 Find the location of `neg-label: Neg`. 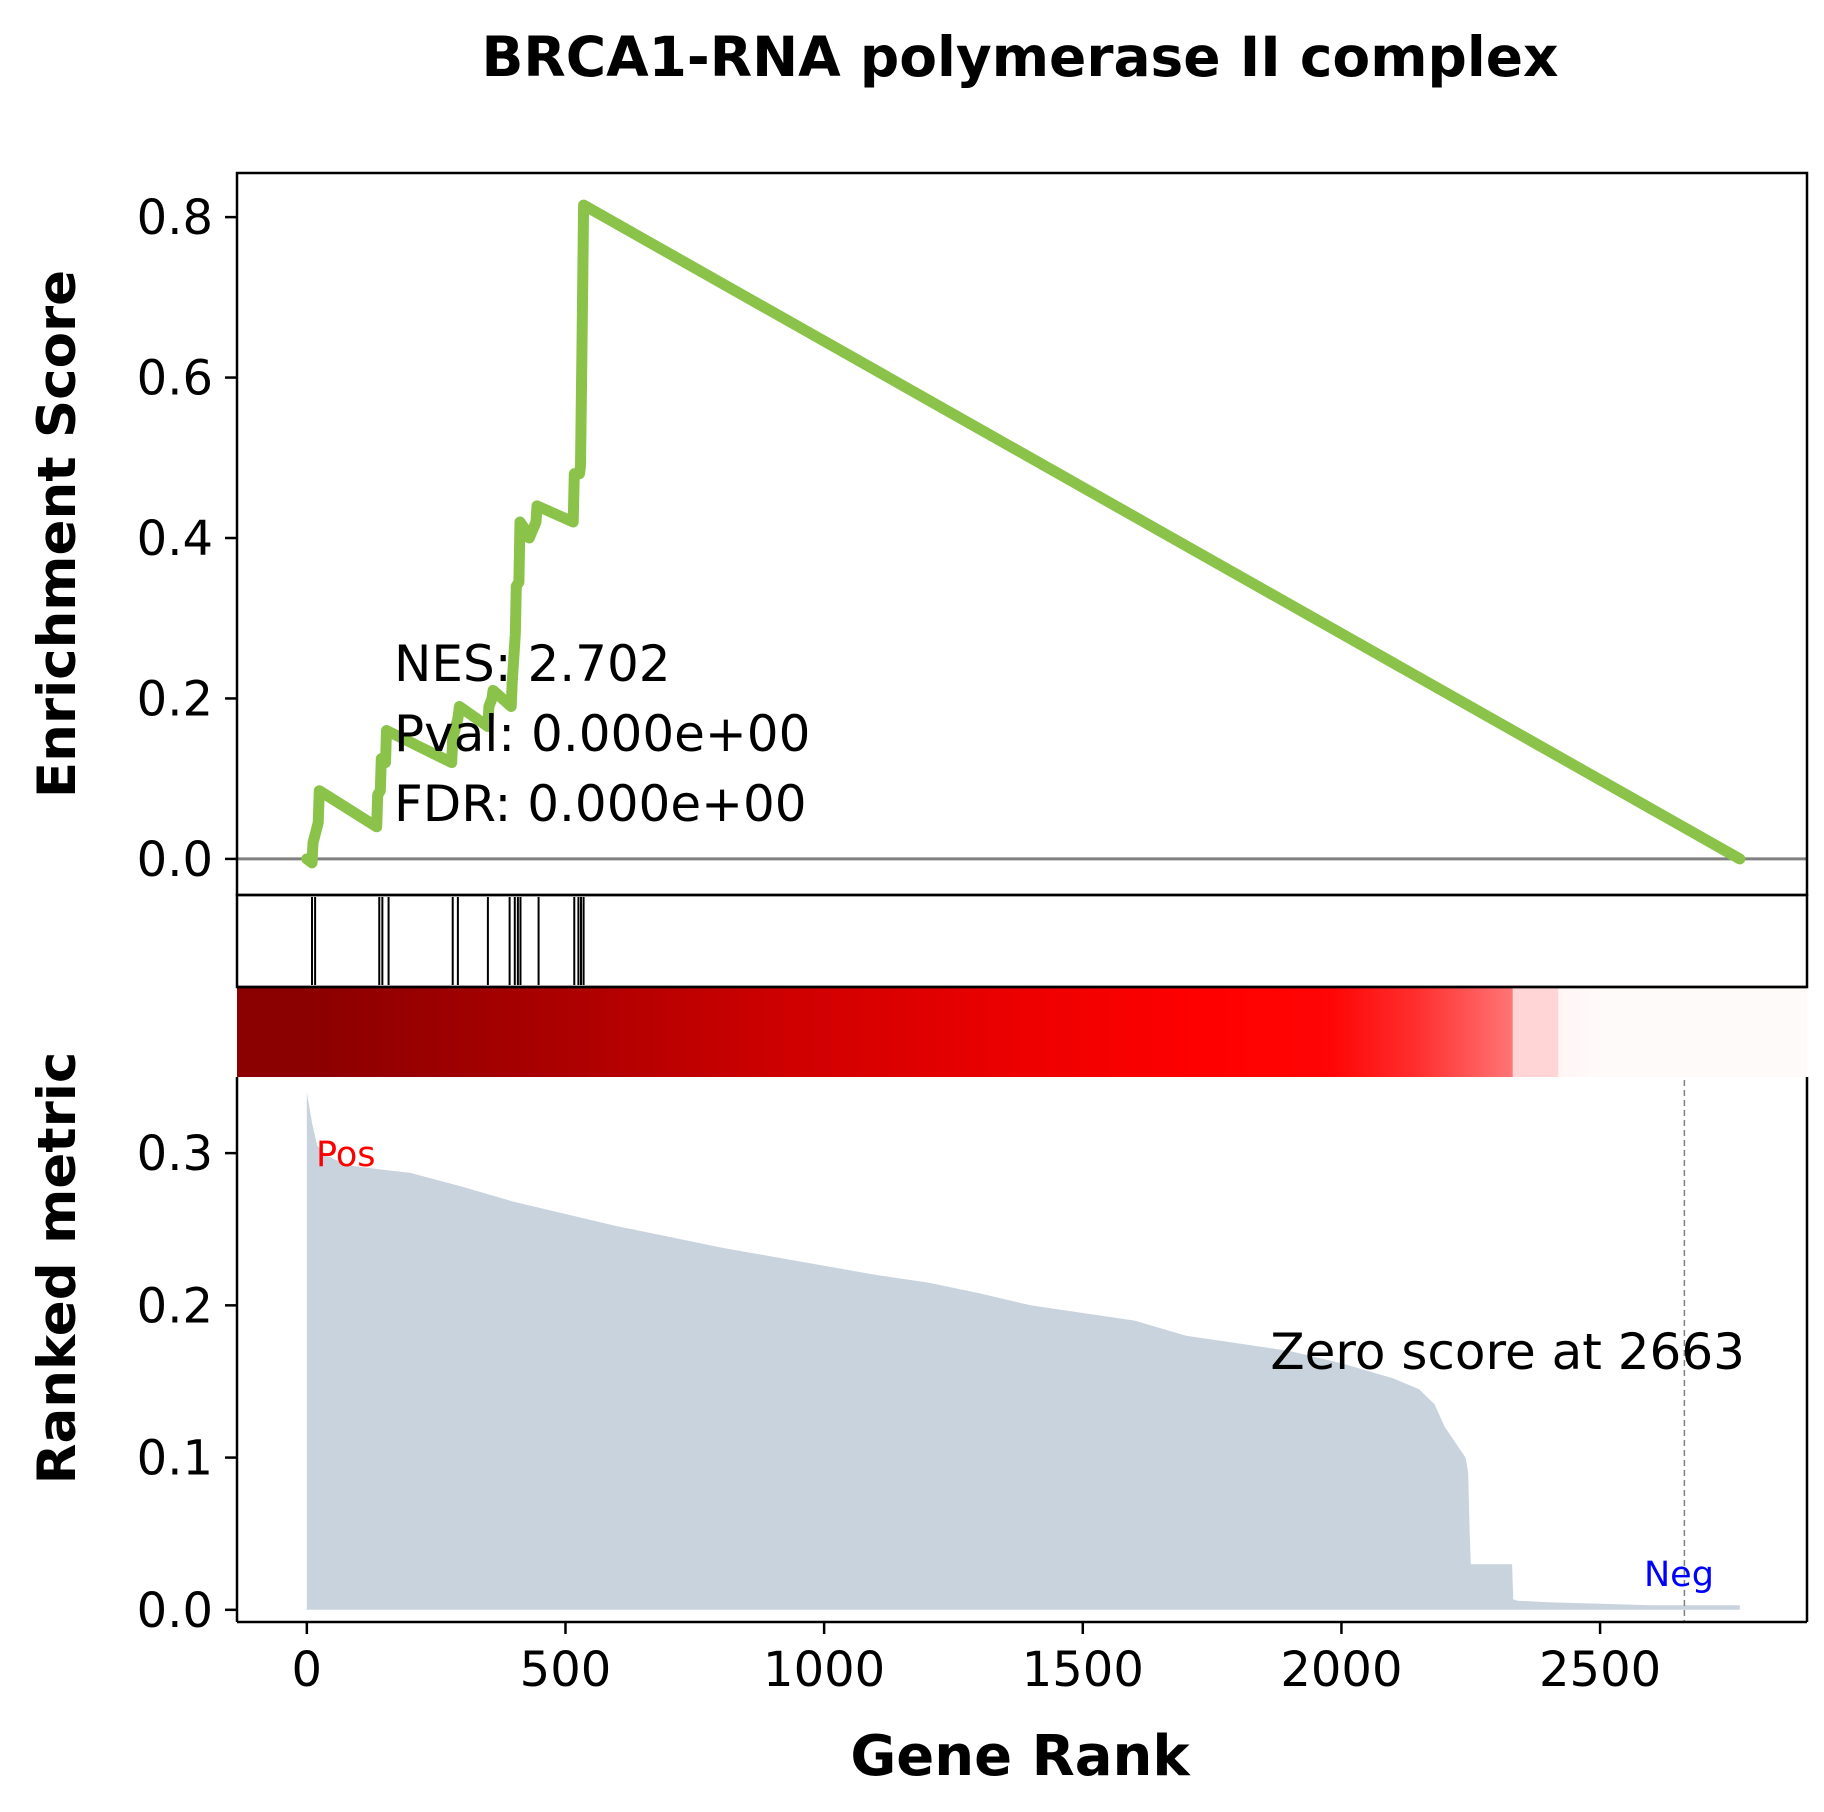

neg-label: Neg is located at coordinates (1679, 1575).